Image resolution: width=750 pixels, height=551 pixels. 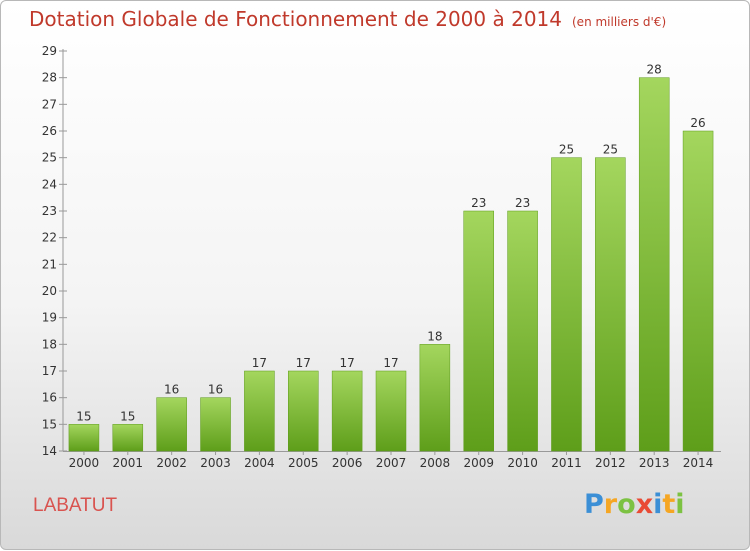 What do you see at coordinates (75, 505) in the screenshot?
I see `commune-name: LABATUT` at bounding box center [75, 505].